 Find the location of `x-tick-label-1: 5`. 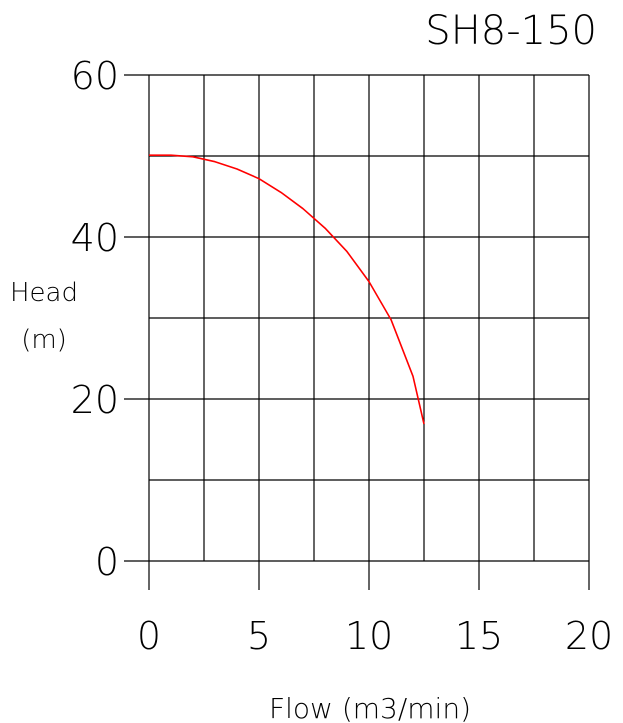

x-tick-label-1: 5 is located at coordinates (259, 636).